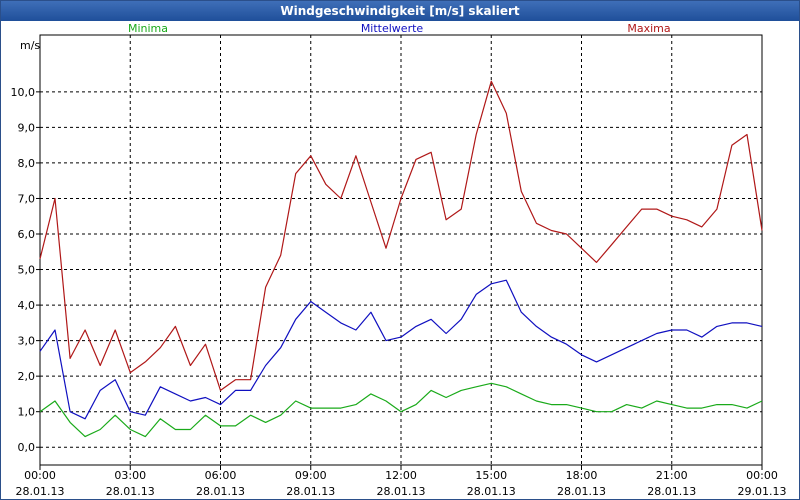  I want to click on y-tick-label: 4,0, so click(27, 305).